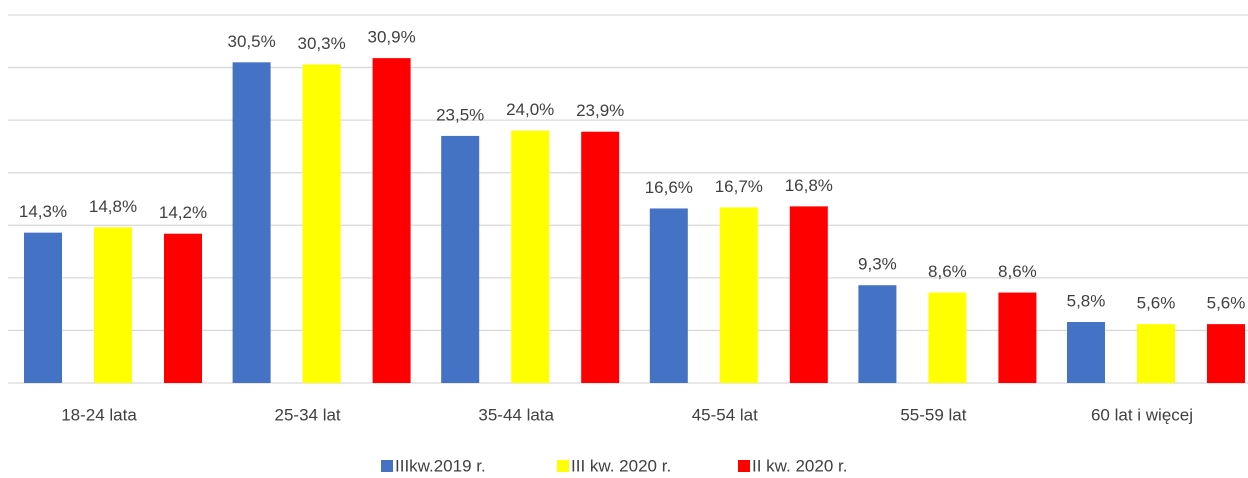 Image resolution: width=1248 pixels, height=478 pixels. What do you see at coordinates (600, 110) in the screenshot?
I see `value-label: 23,9%` at bounding box center [600, 110].